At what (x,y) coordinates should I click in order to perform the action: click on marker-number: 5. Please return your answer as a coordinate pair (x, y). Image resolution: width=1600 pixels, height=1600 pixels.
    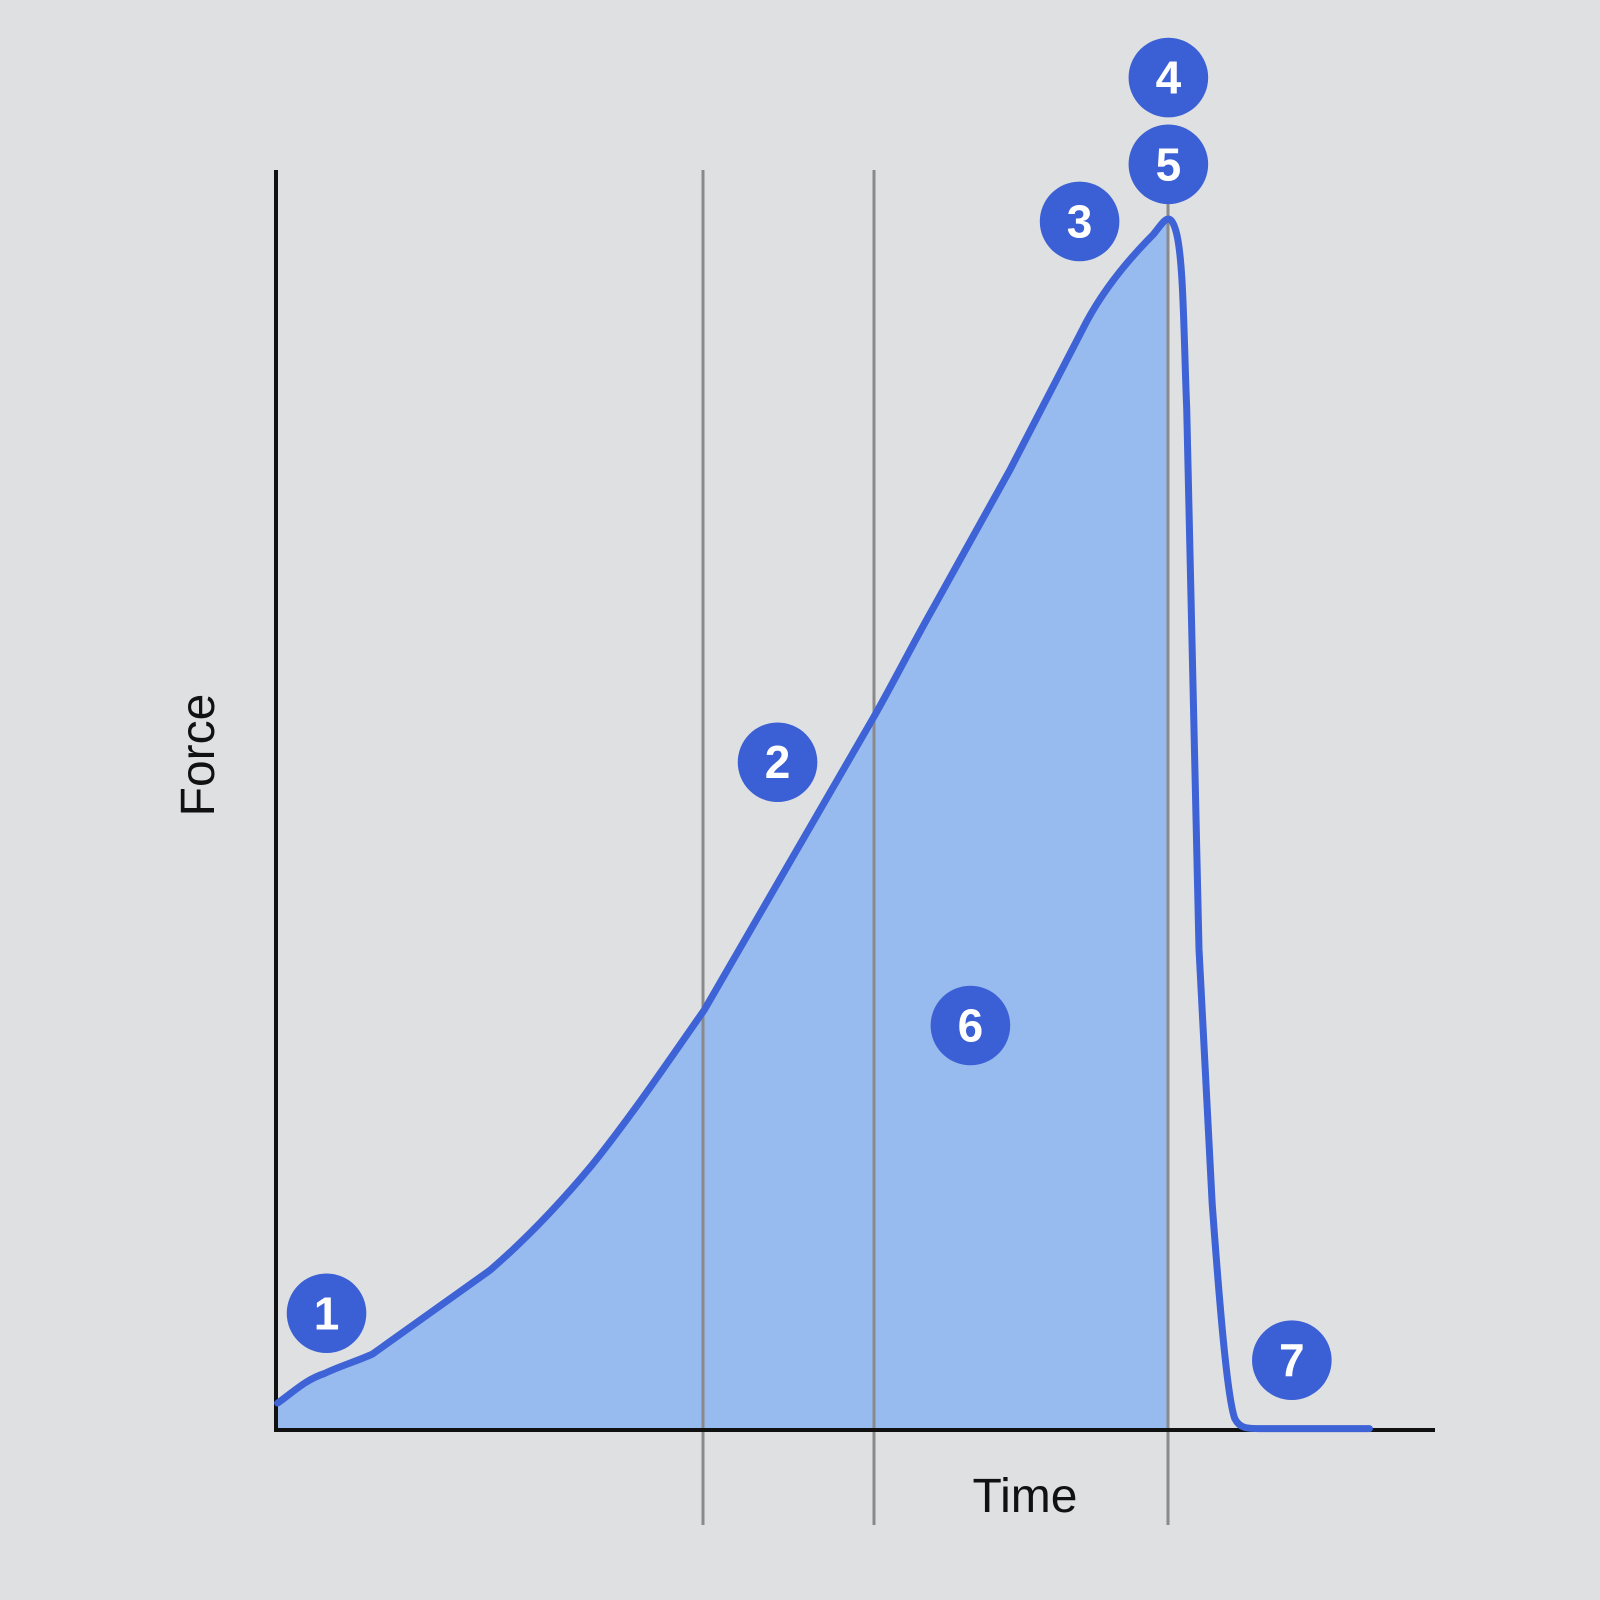
    Looking at the image, I should click on (1169, 164).